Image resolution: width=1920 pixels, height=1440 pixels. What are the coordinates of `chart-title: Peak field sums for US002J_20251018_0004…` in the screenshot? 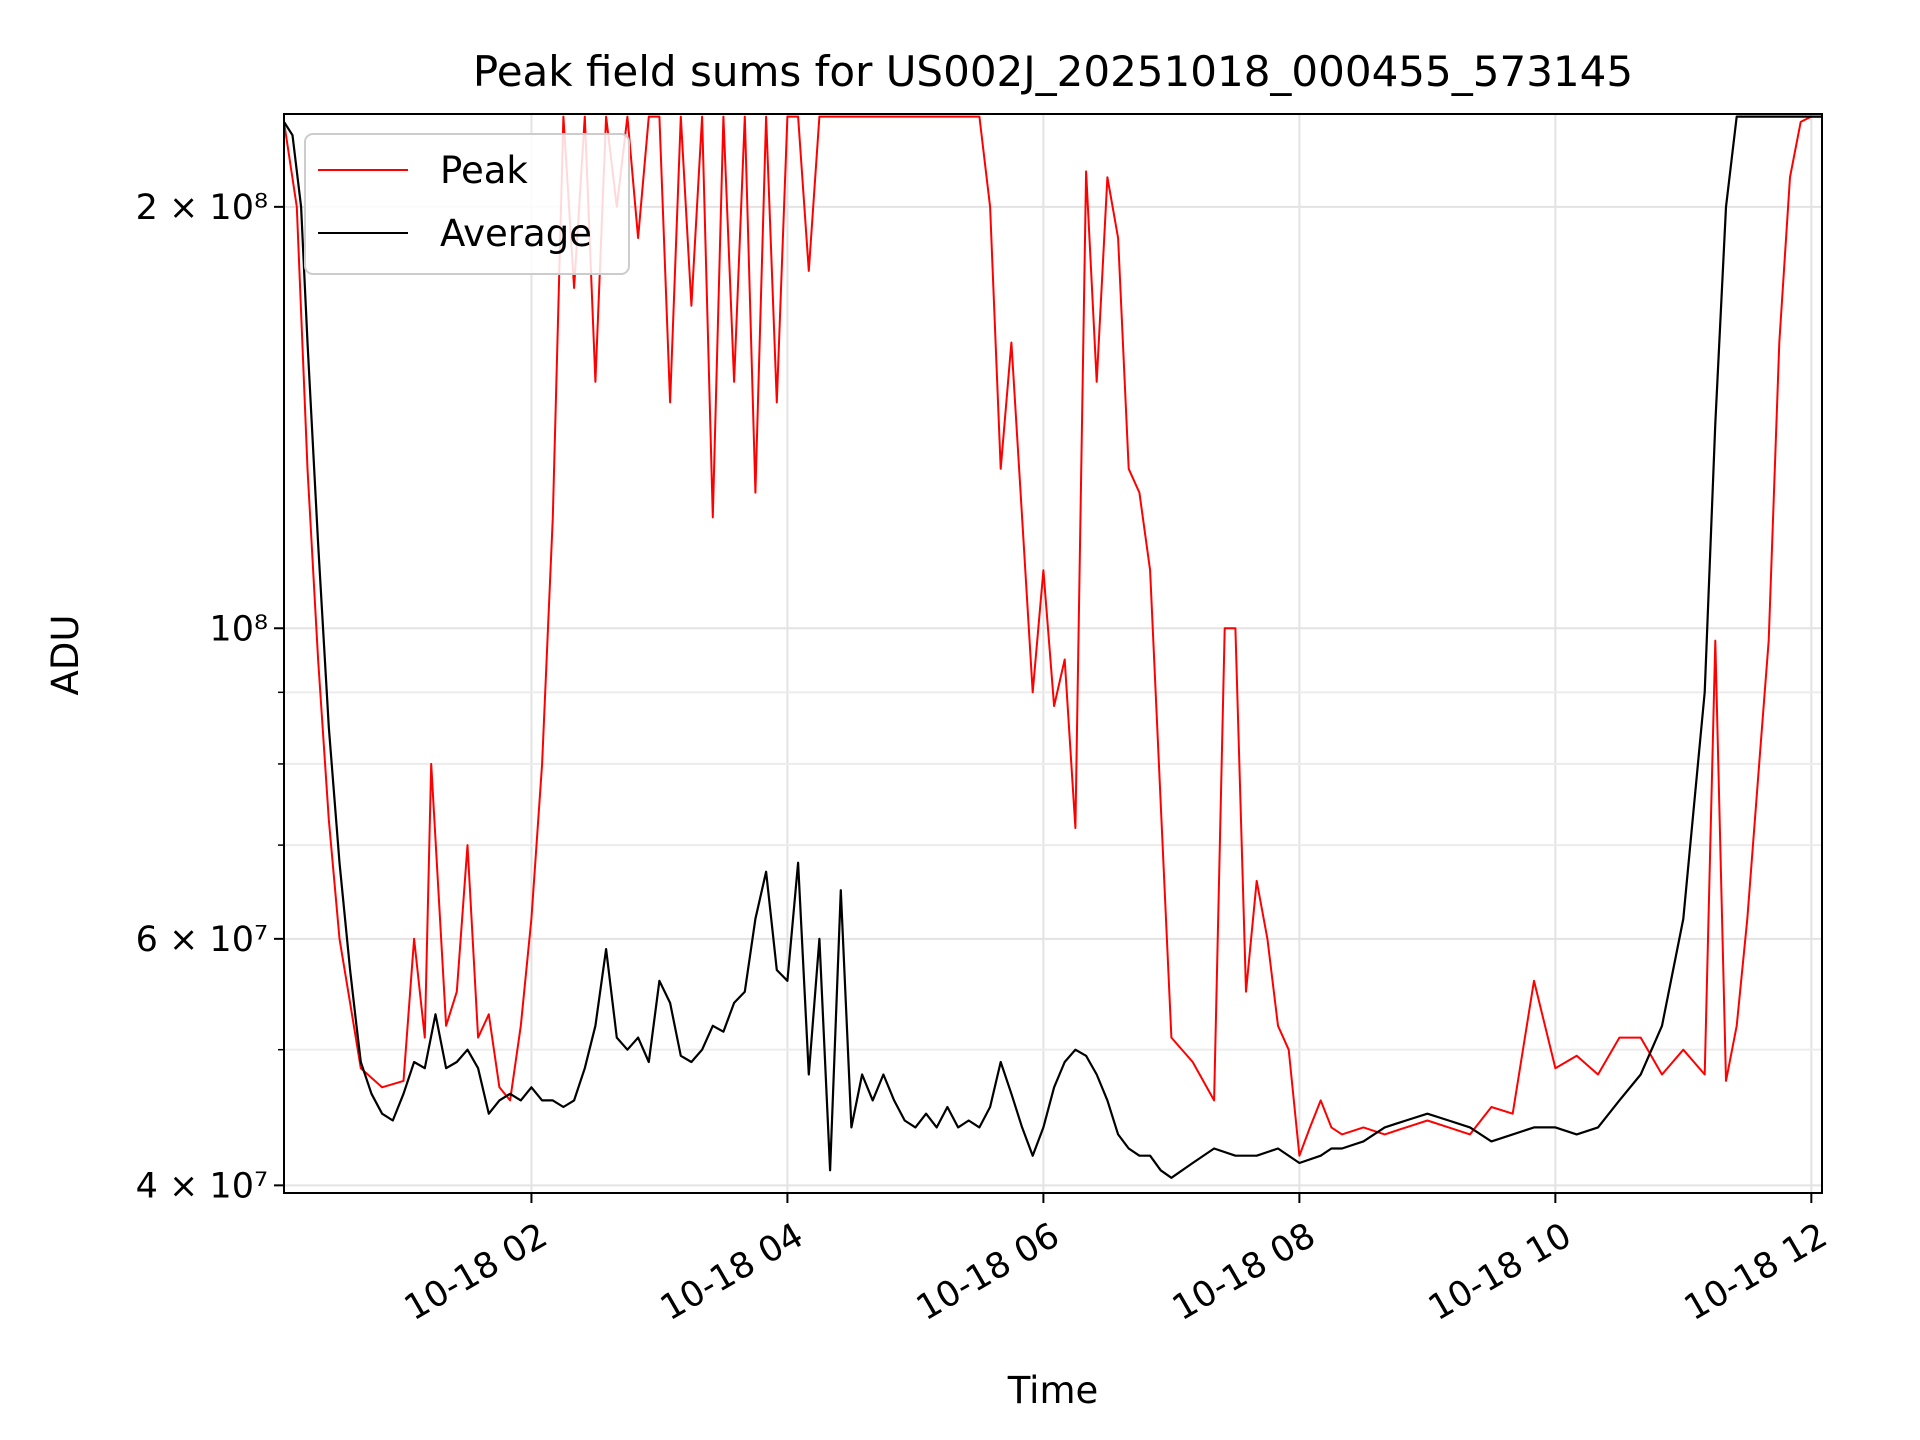 It's located at (1053, 71).